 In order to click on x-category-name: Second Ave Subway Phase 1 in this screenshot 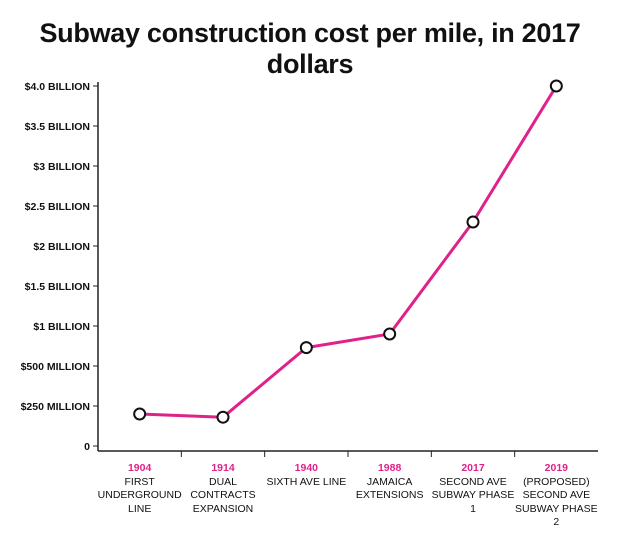, I will do `click(473, 495)`.